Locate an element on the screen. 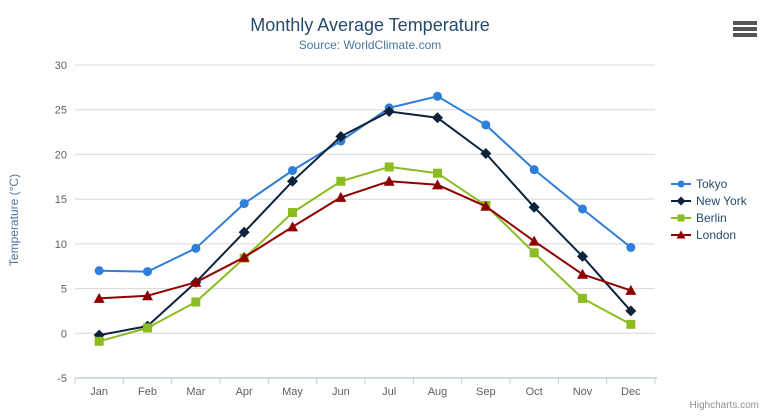  berlin-marker-icon is located at coordinates (681, 218).